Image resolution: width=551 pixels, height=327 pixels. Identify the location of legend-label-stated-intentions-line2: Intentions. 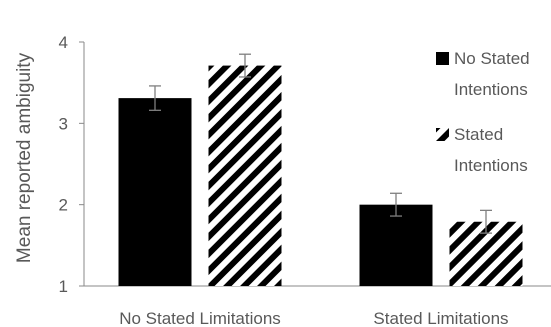
(491, 165).